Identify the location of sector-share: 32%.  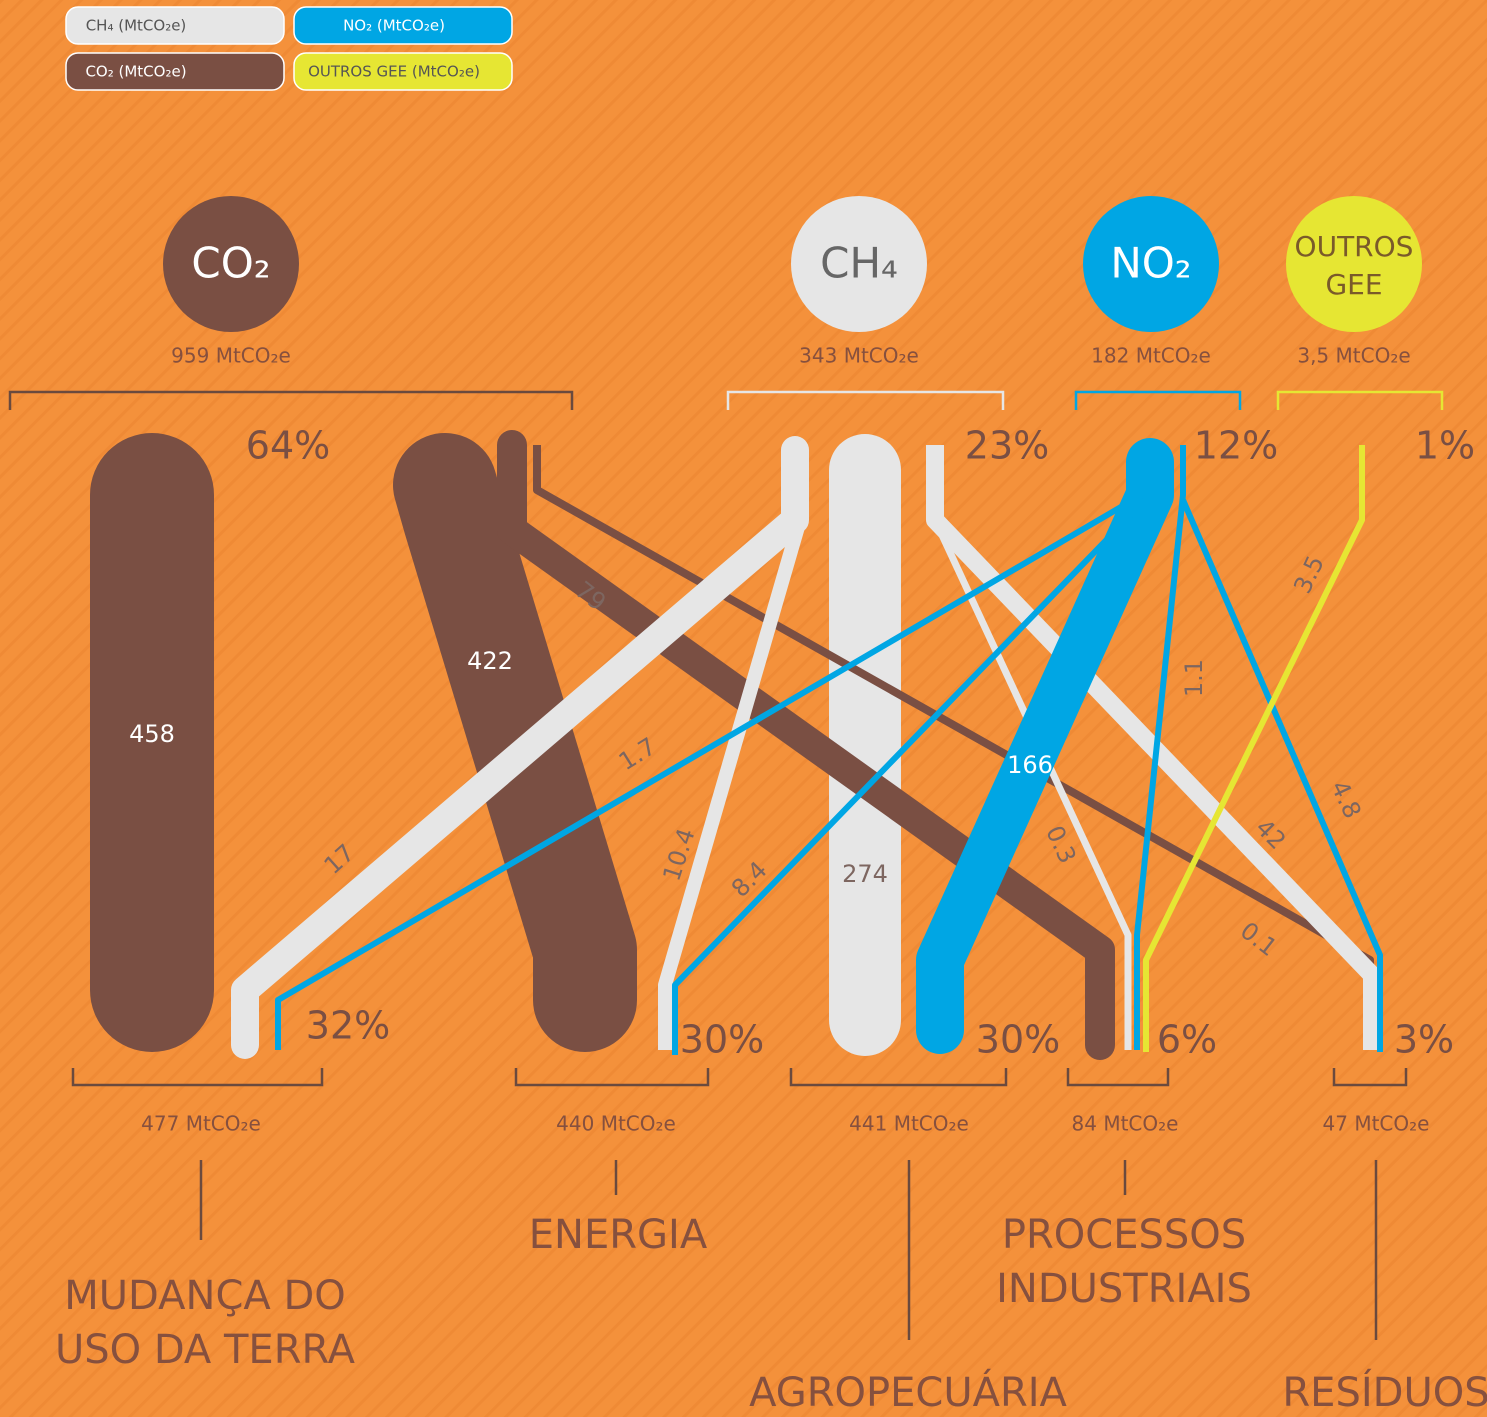
(348, 1026).